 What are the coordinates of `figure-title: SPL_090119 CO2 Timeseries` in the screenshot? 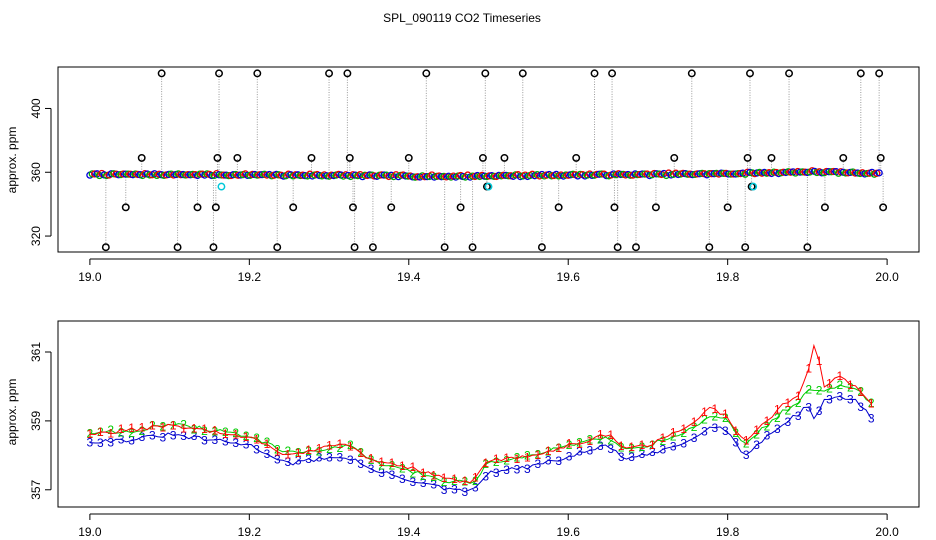 It's located at (462, 18).